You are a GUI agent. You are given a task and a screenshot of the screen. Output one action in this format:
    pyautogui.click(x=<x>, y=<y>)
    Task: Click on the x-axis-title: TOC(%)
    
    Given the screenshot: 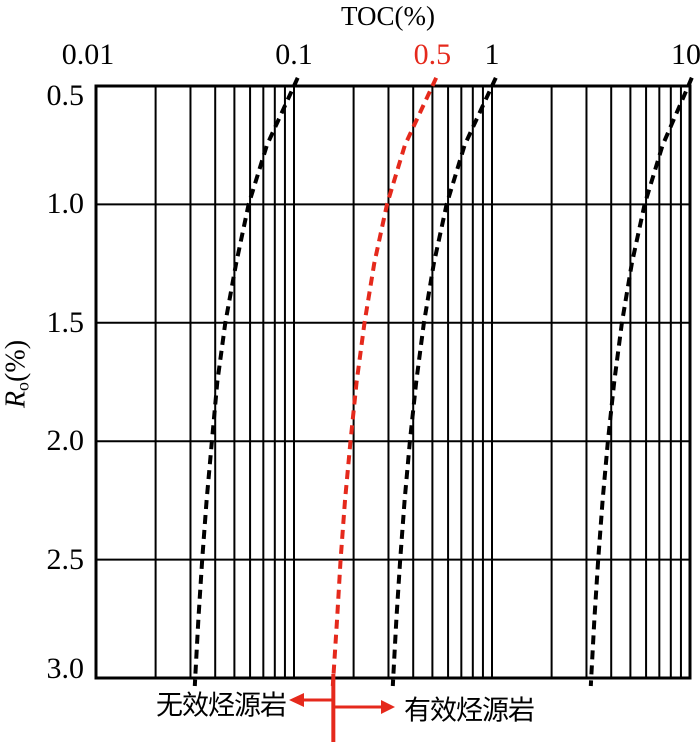 What is the action you would take?
    pyautogui.click(x=388, y=16)
    